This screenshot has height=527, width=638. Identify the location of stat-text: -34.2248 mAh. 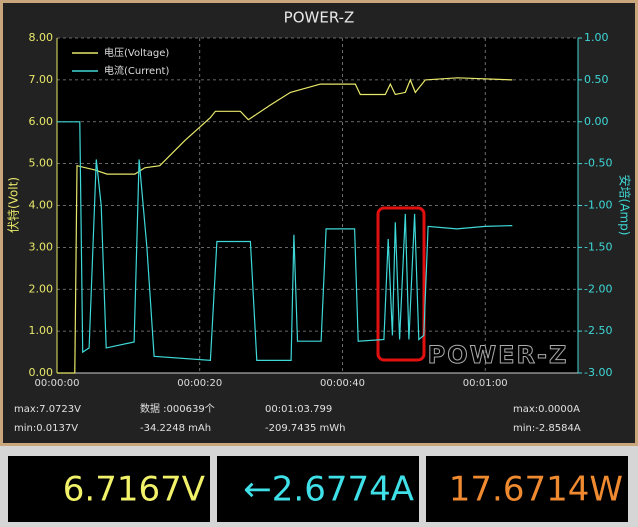
(175, 428).